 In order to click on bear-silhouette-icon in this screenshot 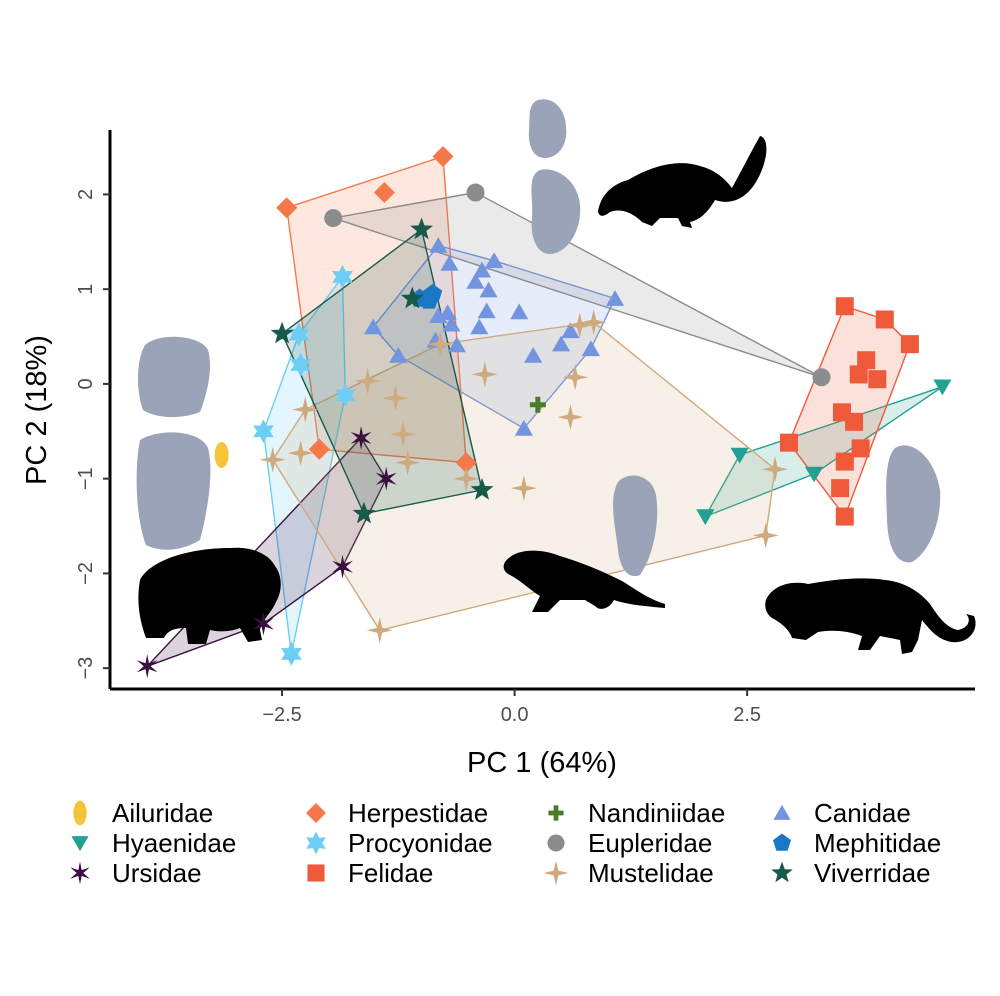, I will do `click(209, 595)`.